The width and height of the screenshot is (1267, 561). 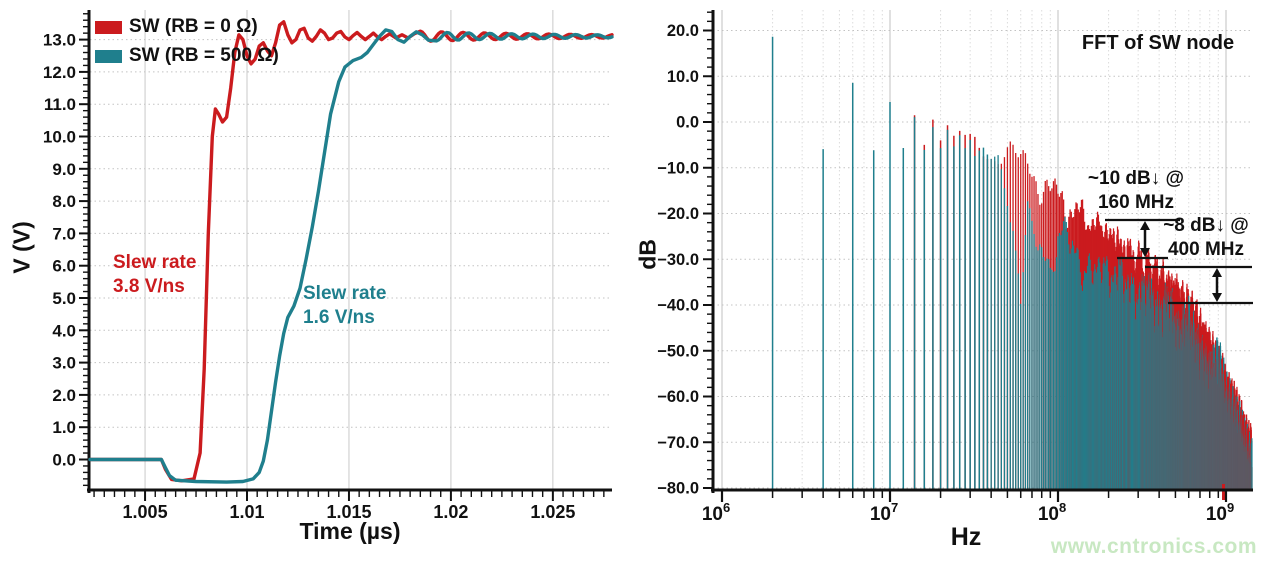 What do you see at coordinates (64, 330) in the screenshot?
I see `y-tick-label: 4.0` at bounding box center [64, 330].